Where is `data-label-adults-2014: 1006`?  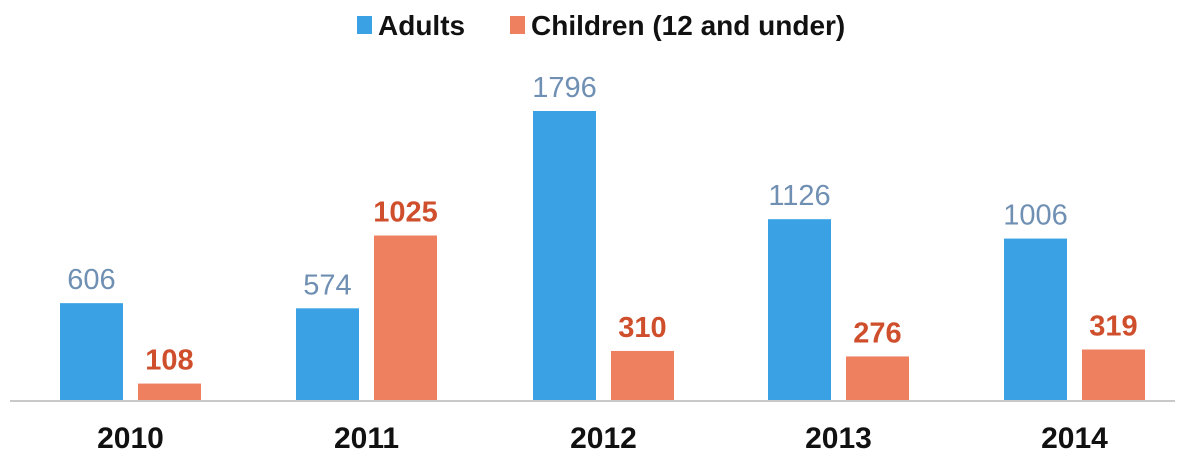 data-label-adults-2014: 1006 is located at coordinates (1035, 216).